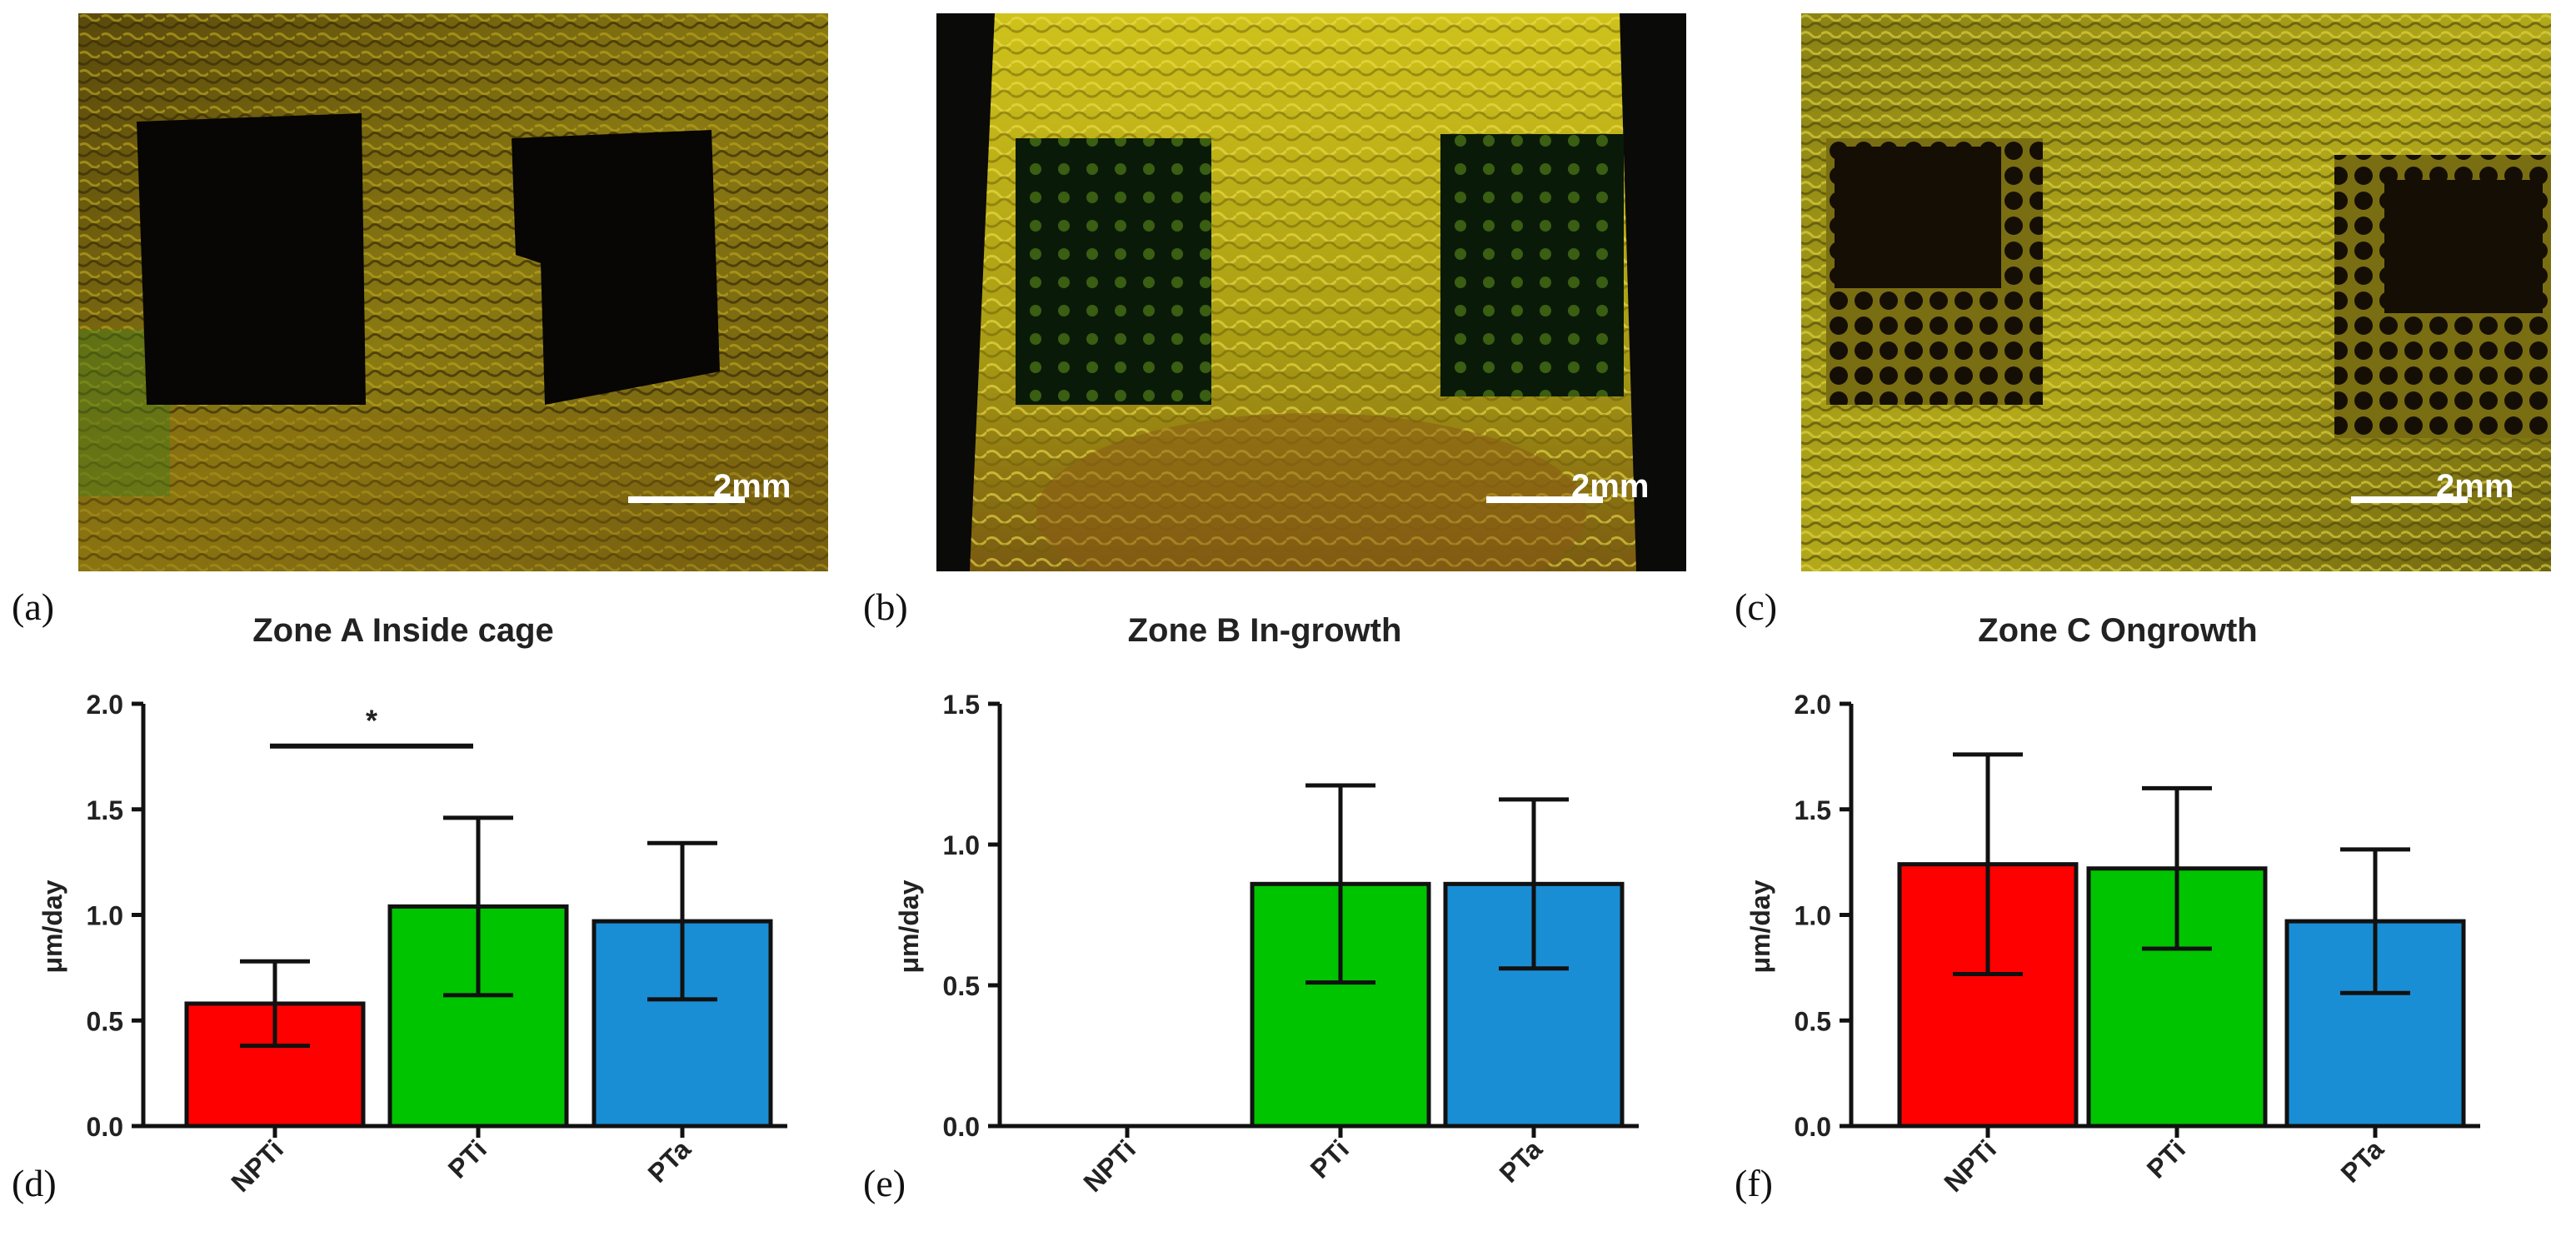 The width and height of the screenshot is (2576, 1236). What do you see at coordinates (257, 1166) in the screenshot?
I see `chart1-xlabel-npti: NPTi` at bounding box center [257, 1166].